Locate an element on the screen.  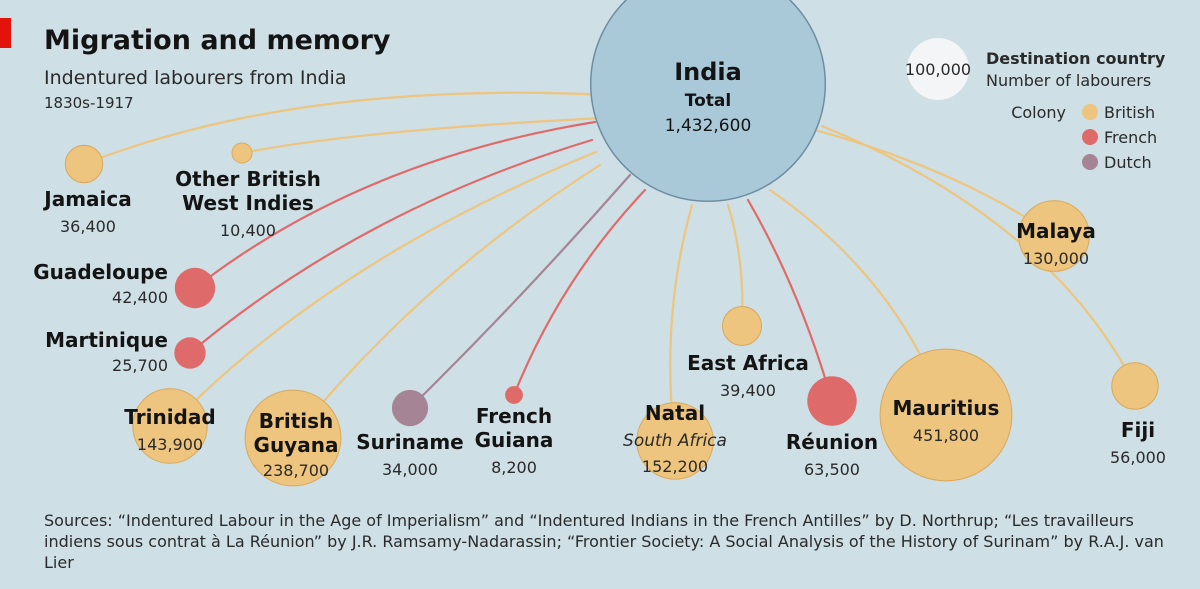
suriname-bubble is located at coordinates (410, 408).